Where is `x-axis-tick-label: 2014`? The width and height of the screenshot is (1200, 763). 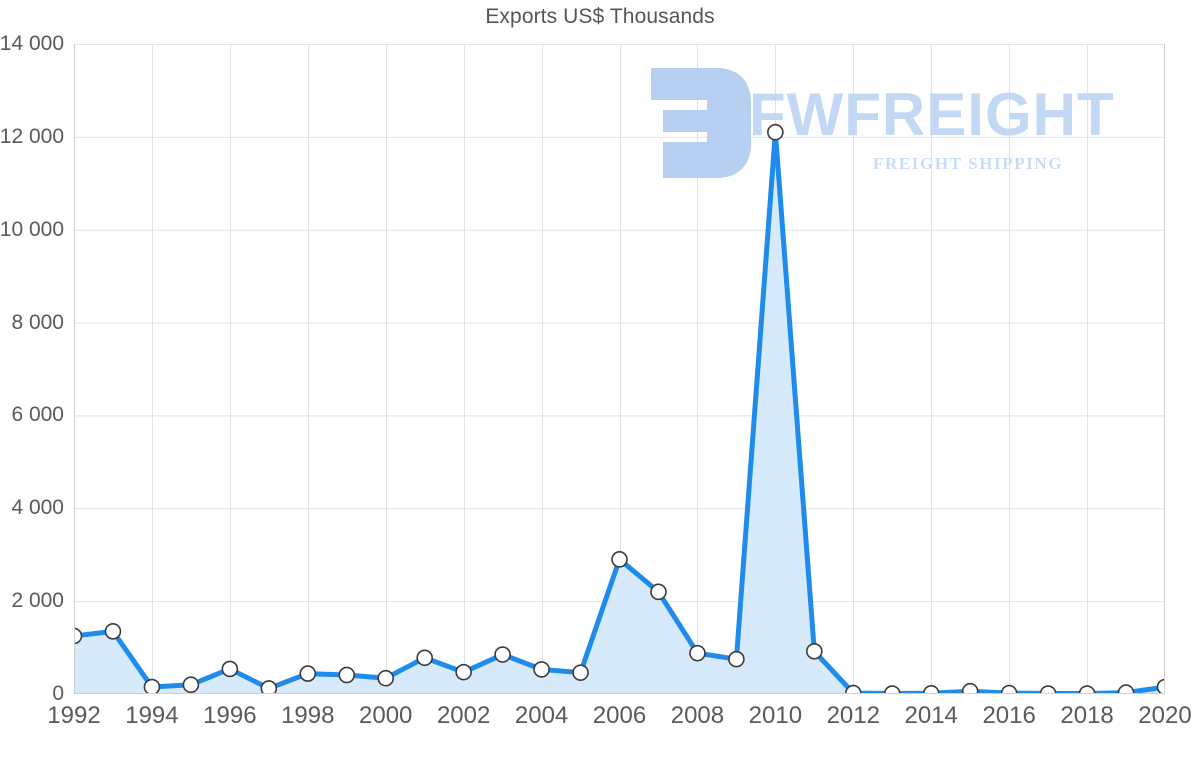
x-axis-tick-label: 2014 is located at coordinates (931, 715).